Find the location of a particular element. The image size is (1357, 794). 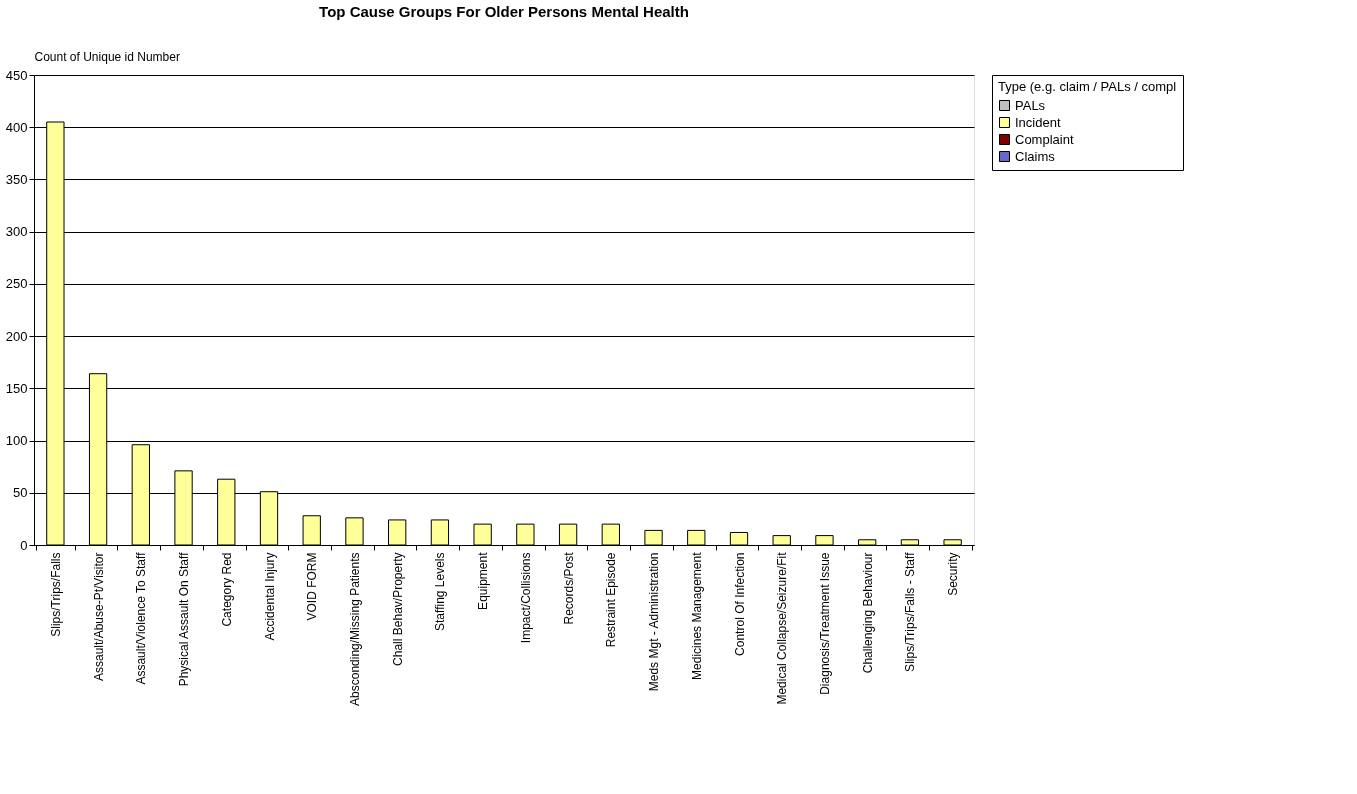

y-tick-label: 350 is located at coordinates (16, 179).